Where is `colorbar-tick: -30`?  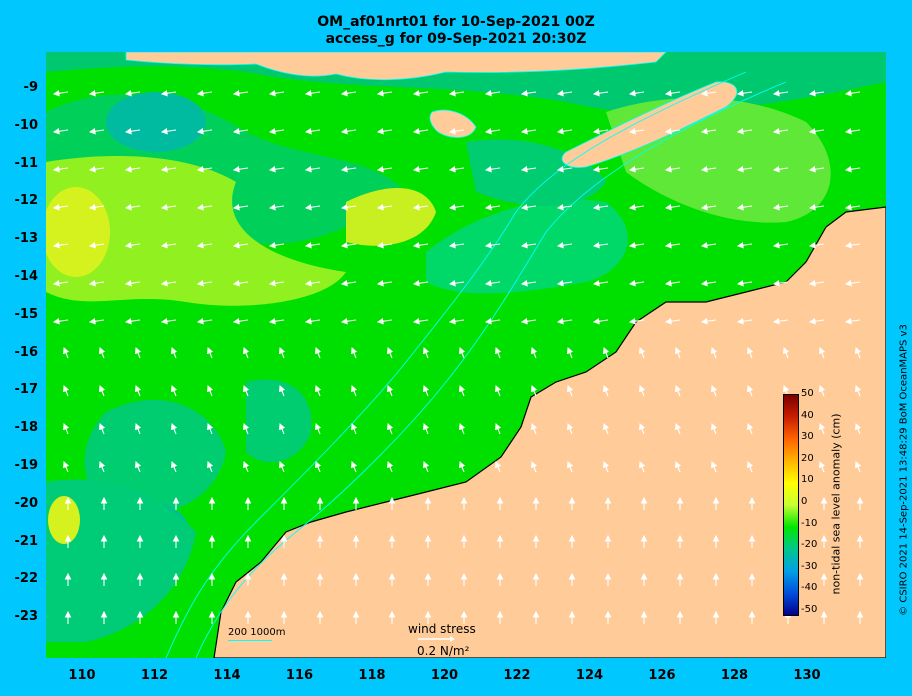
colorbar-tick: -30 is located at coordinates (809, 566).